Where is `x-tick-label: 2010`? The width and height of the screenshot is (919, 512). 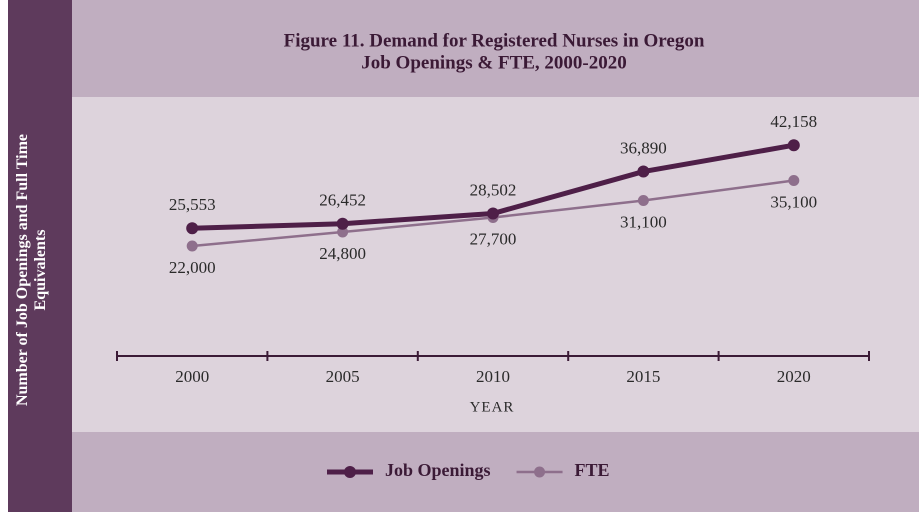 x-tick-label: 2010 is located at coordinates (493, 376).